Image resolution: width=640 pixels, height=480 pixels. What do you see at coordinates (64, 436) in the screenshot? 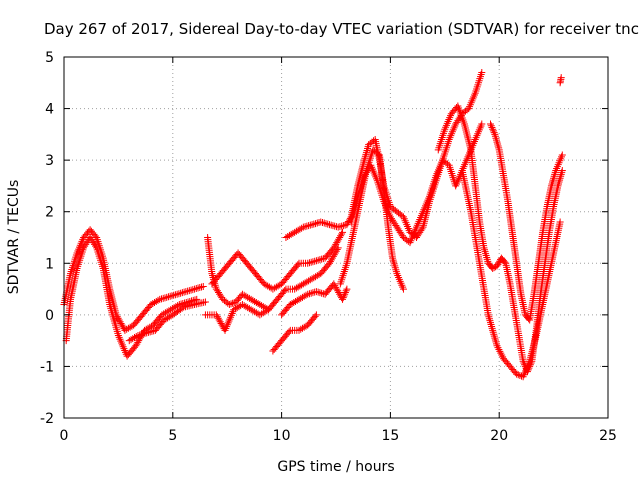
I see `x-tick-label: 0` at bounding box center [64, 436].